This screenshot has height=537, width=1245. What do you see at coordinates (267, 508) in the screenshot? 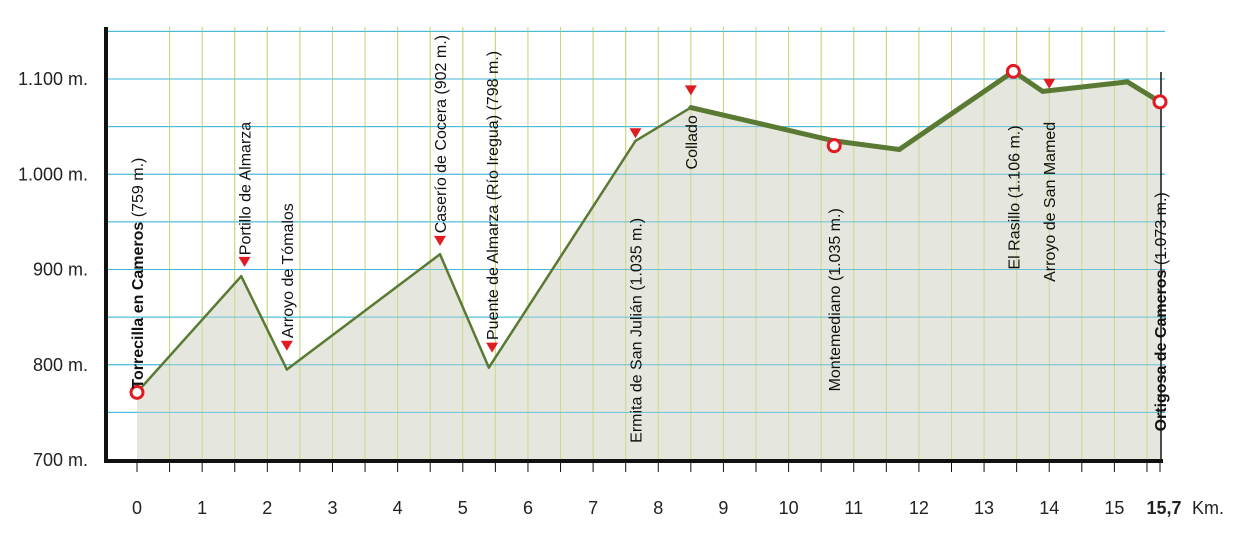
I see `x-tick-label: 2` at bounding box center [267, 508].